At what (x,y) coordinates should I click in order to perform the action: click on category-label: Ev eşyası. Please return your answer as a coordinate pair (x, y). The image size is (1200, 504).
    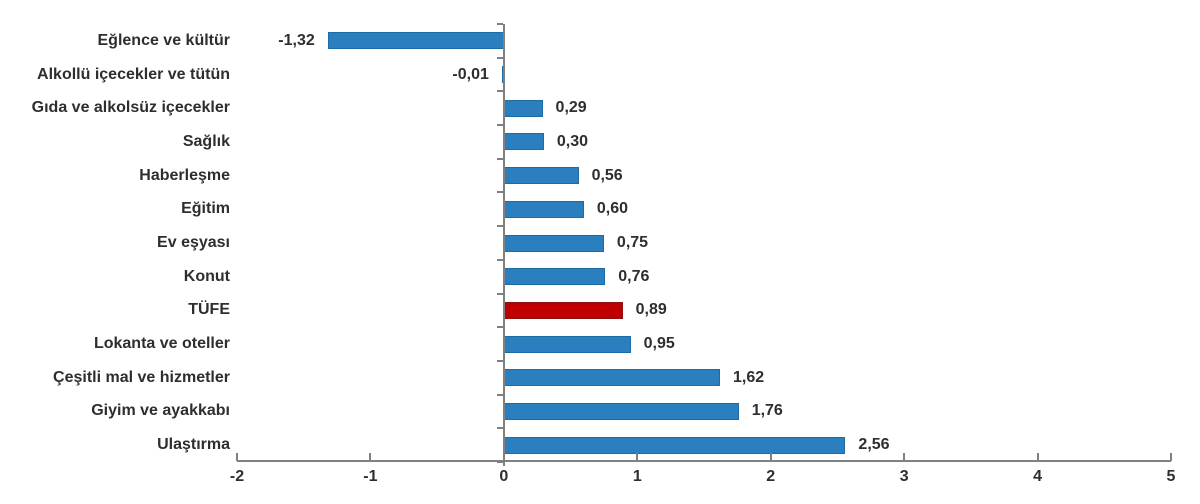
    Looking at the image, I should click on (193, 242).